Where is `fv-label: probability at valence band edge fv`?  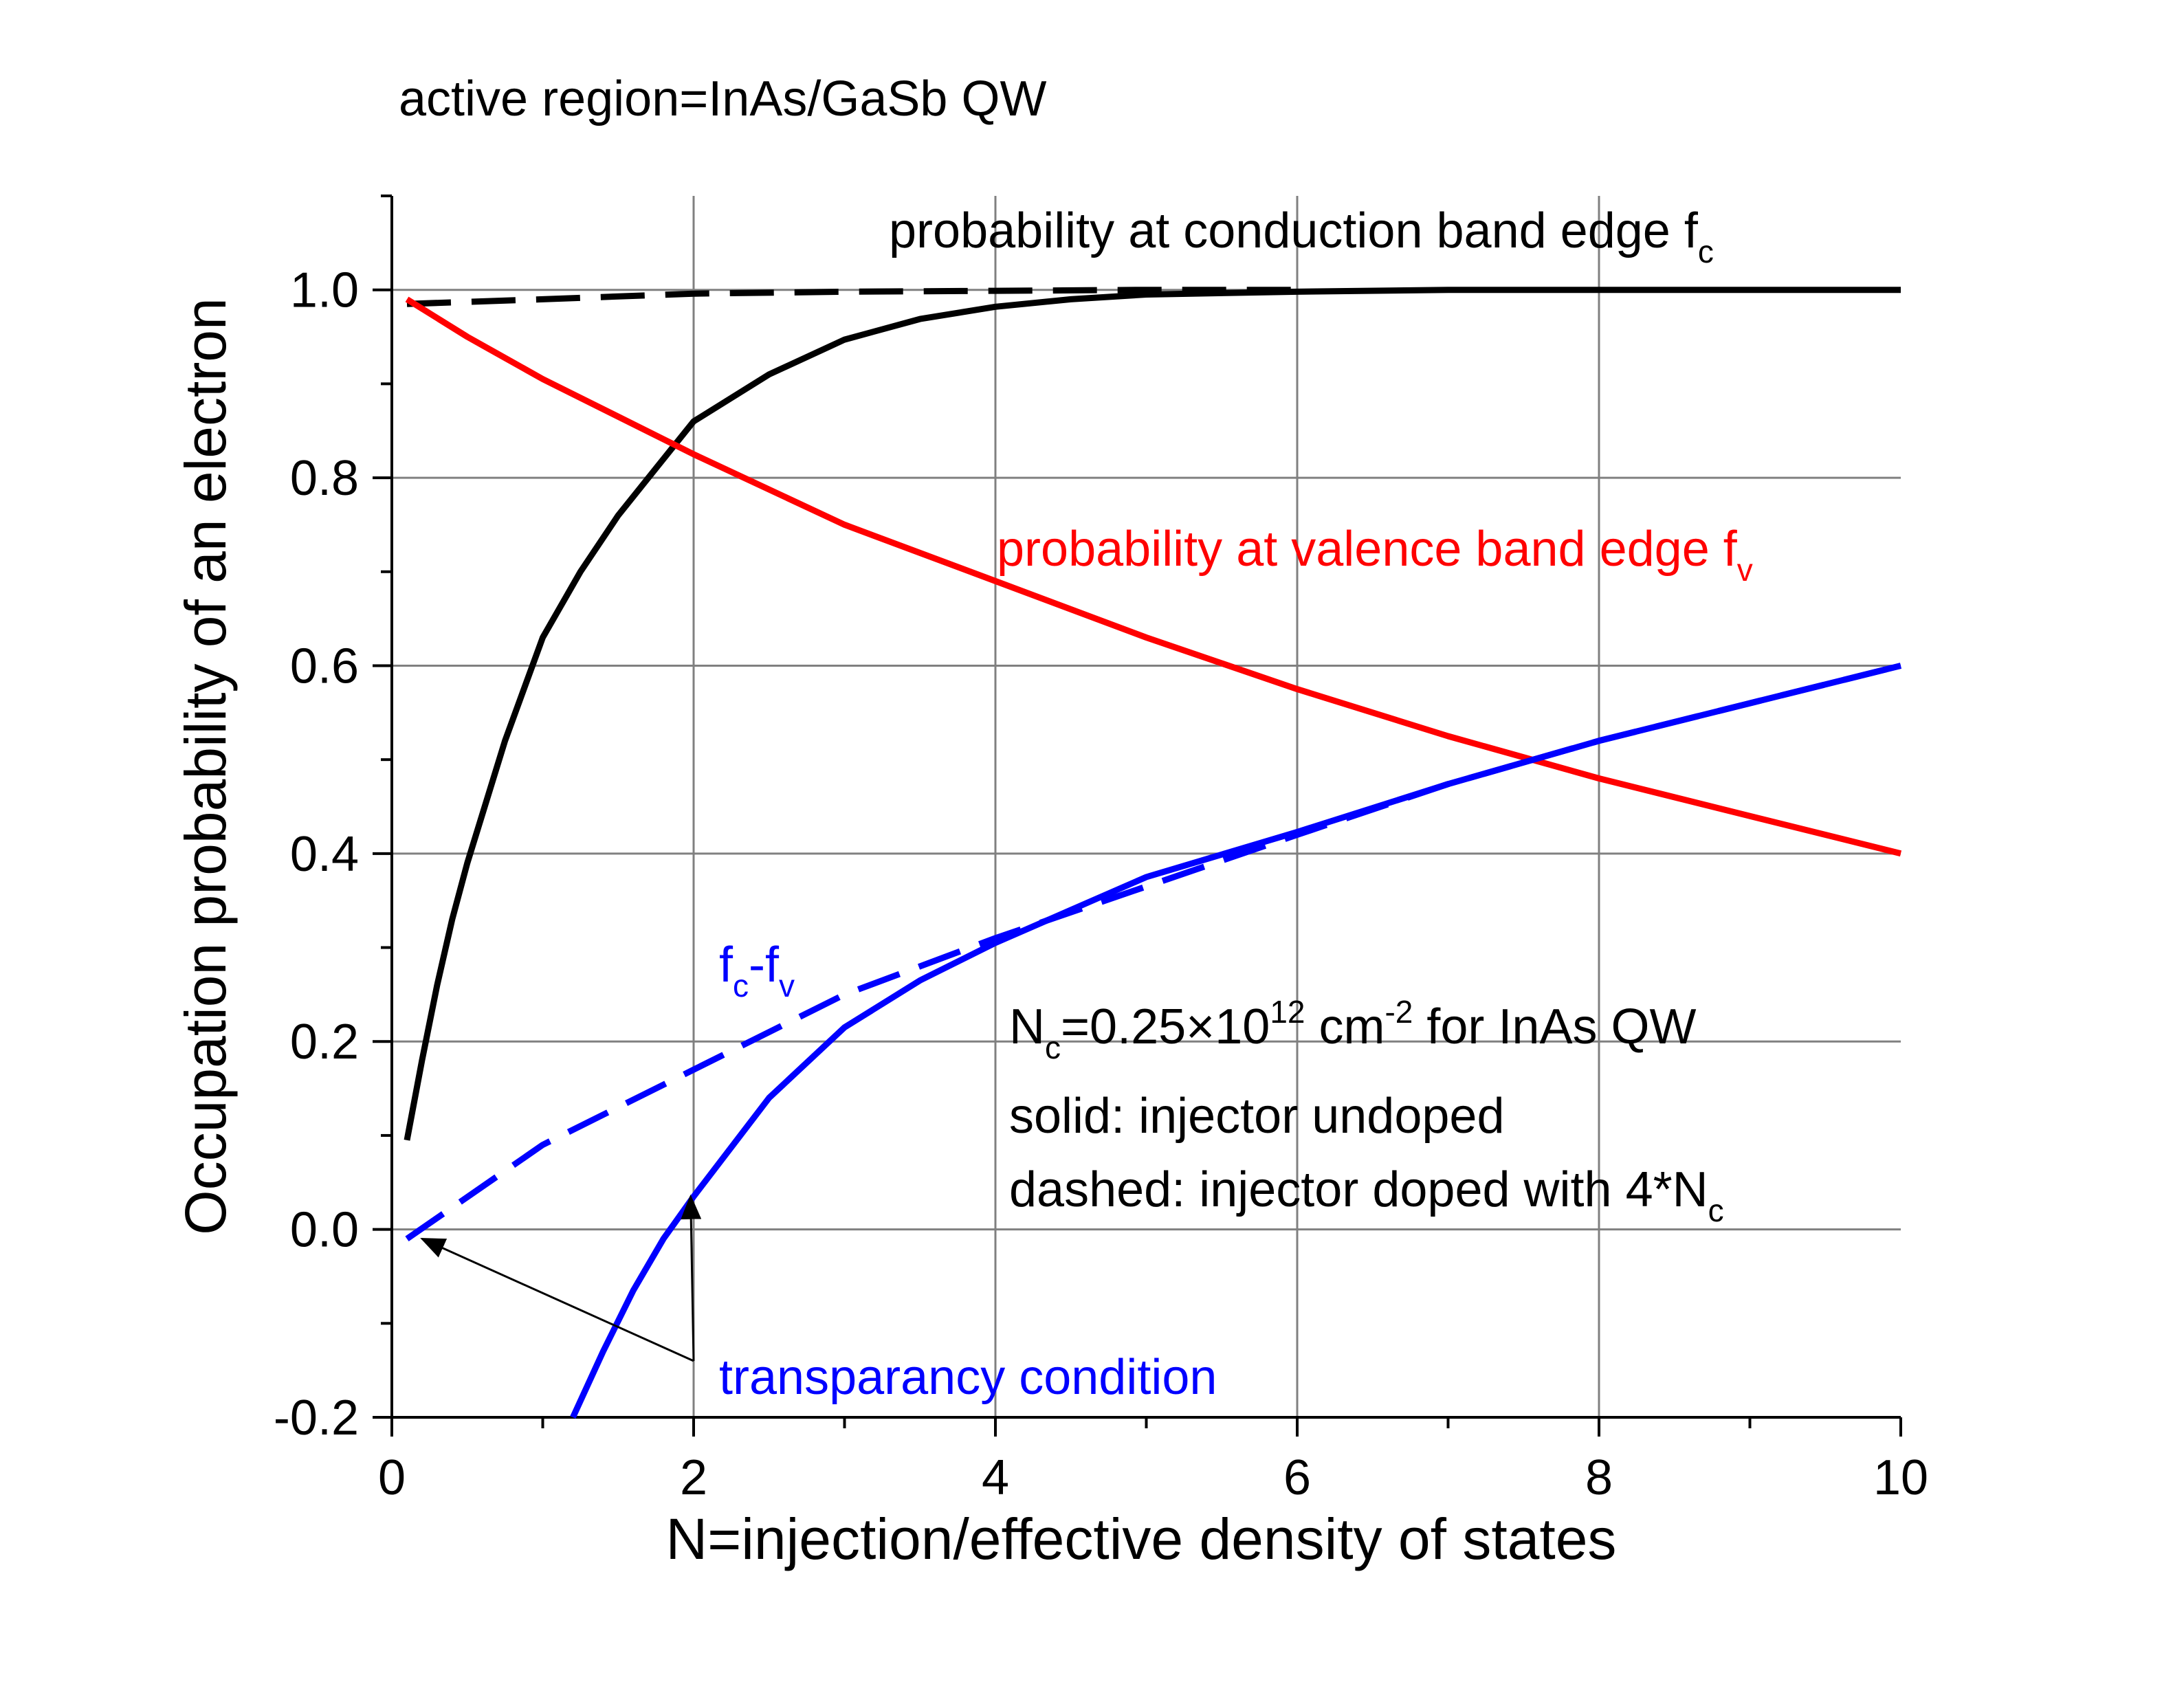 fv-label: probability at valence band edge fv is located at coordinates (1375, 555).